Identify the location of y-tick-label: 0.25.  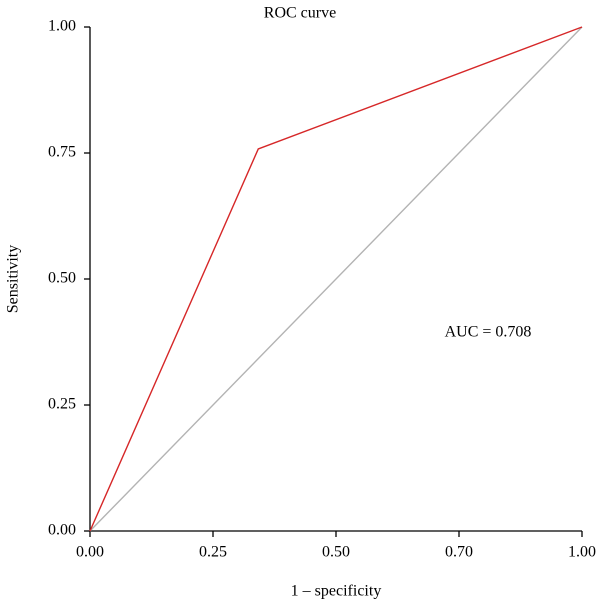
(62, 404).